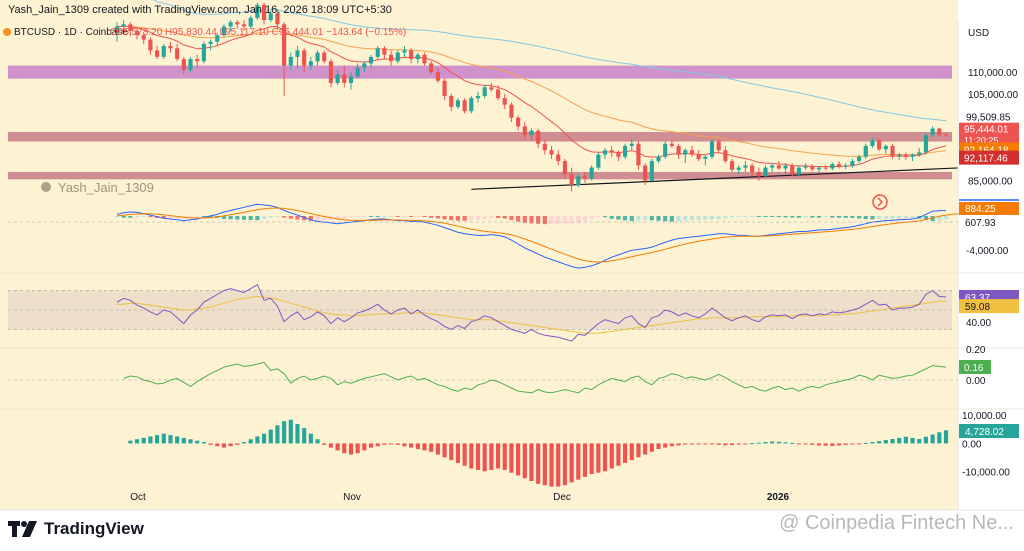  I want to click on currency-label: USD, so click(978, 33).